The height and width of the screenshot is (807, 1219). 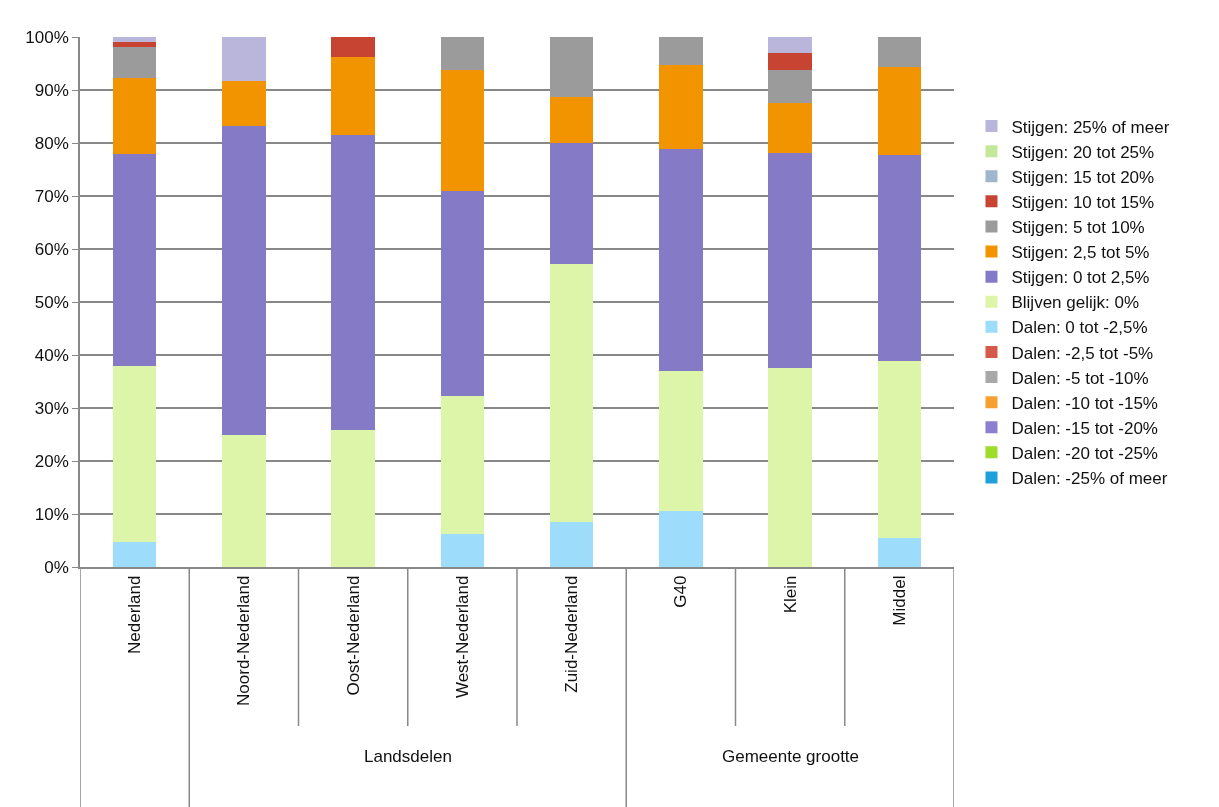 I want to click on y-tick-label: 70%, so click(x=51, y=196).